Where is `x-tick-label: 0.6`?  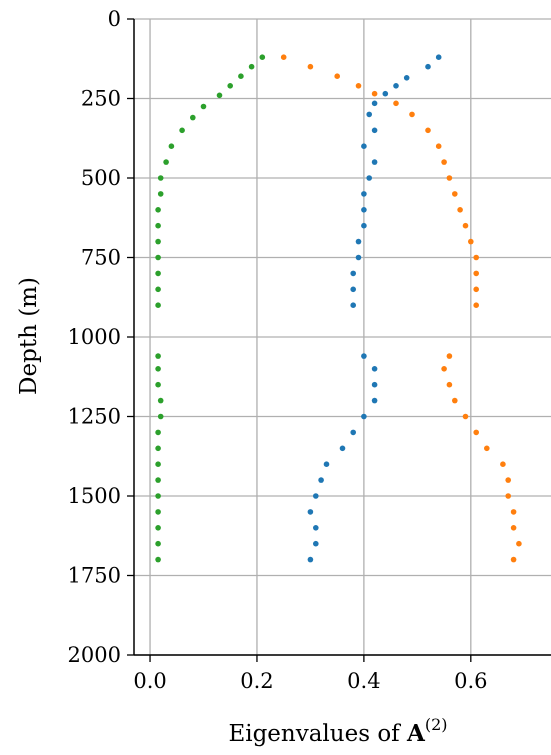 x-tick-label: 0.6 is located at coordinates (470, 681).